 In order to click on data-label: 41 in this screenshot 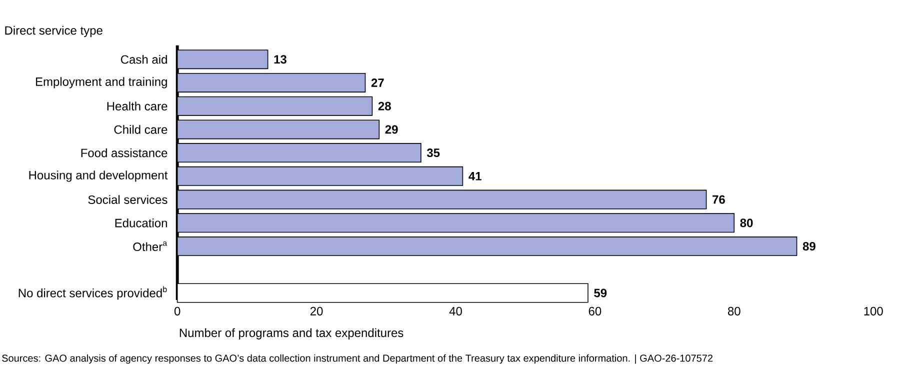, I will do `click(475, 176)`.